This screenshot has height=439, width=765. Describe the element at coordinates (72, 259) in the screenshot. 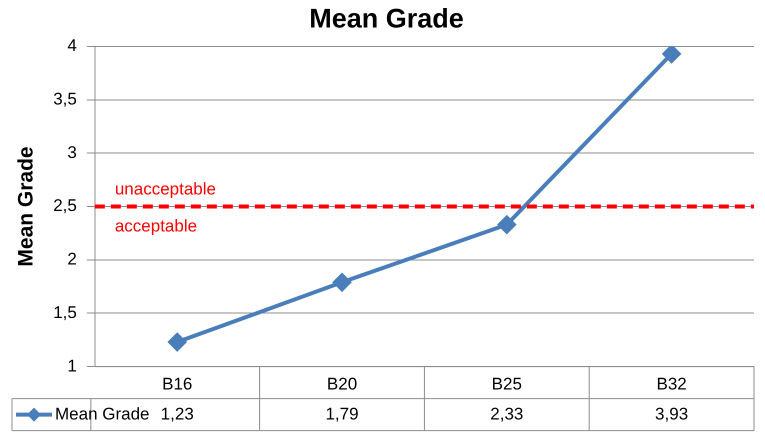

I see `y-tick-label: 2` at that location.